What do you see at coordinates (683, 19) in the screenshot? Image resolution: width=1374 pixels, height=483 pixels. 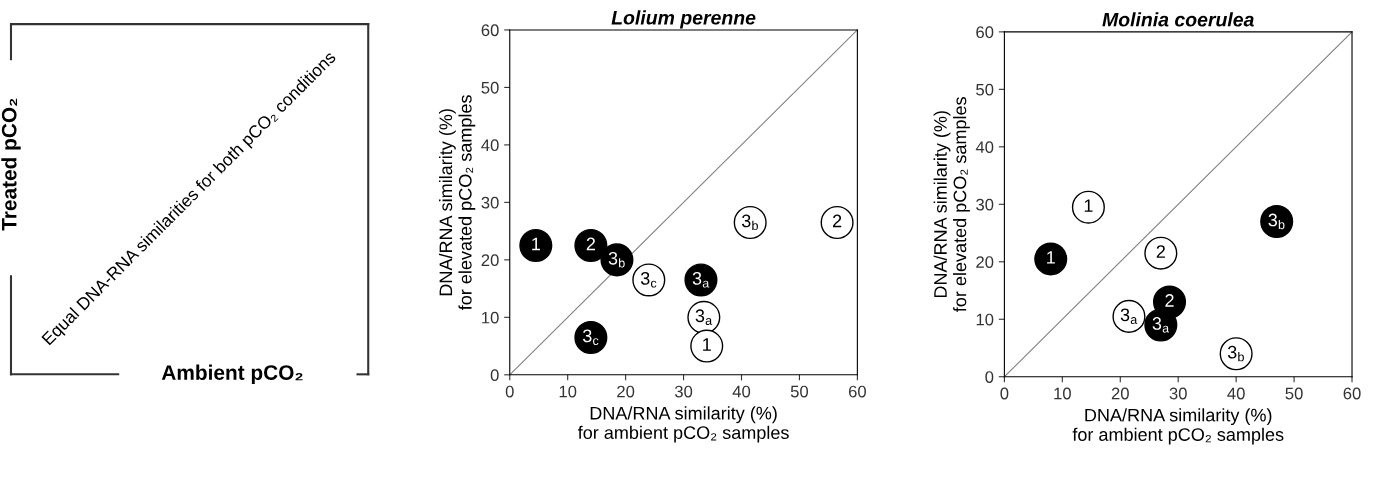 I see `chart-title: Lolium perenne` at bounding box center [683, 19].